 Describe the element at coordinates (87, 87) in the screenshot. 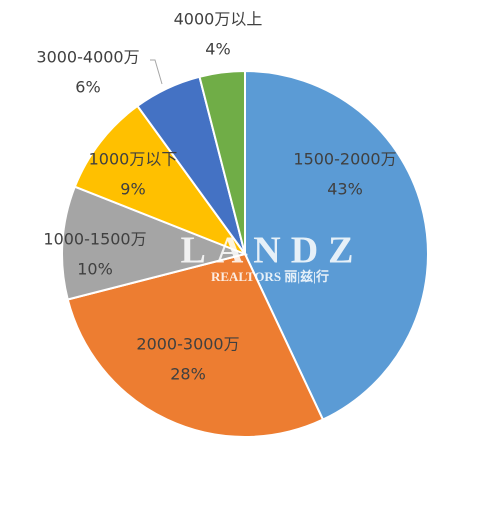

I see `slice-value-label: 6%` at that location.